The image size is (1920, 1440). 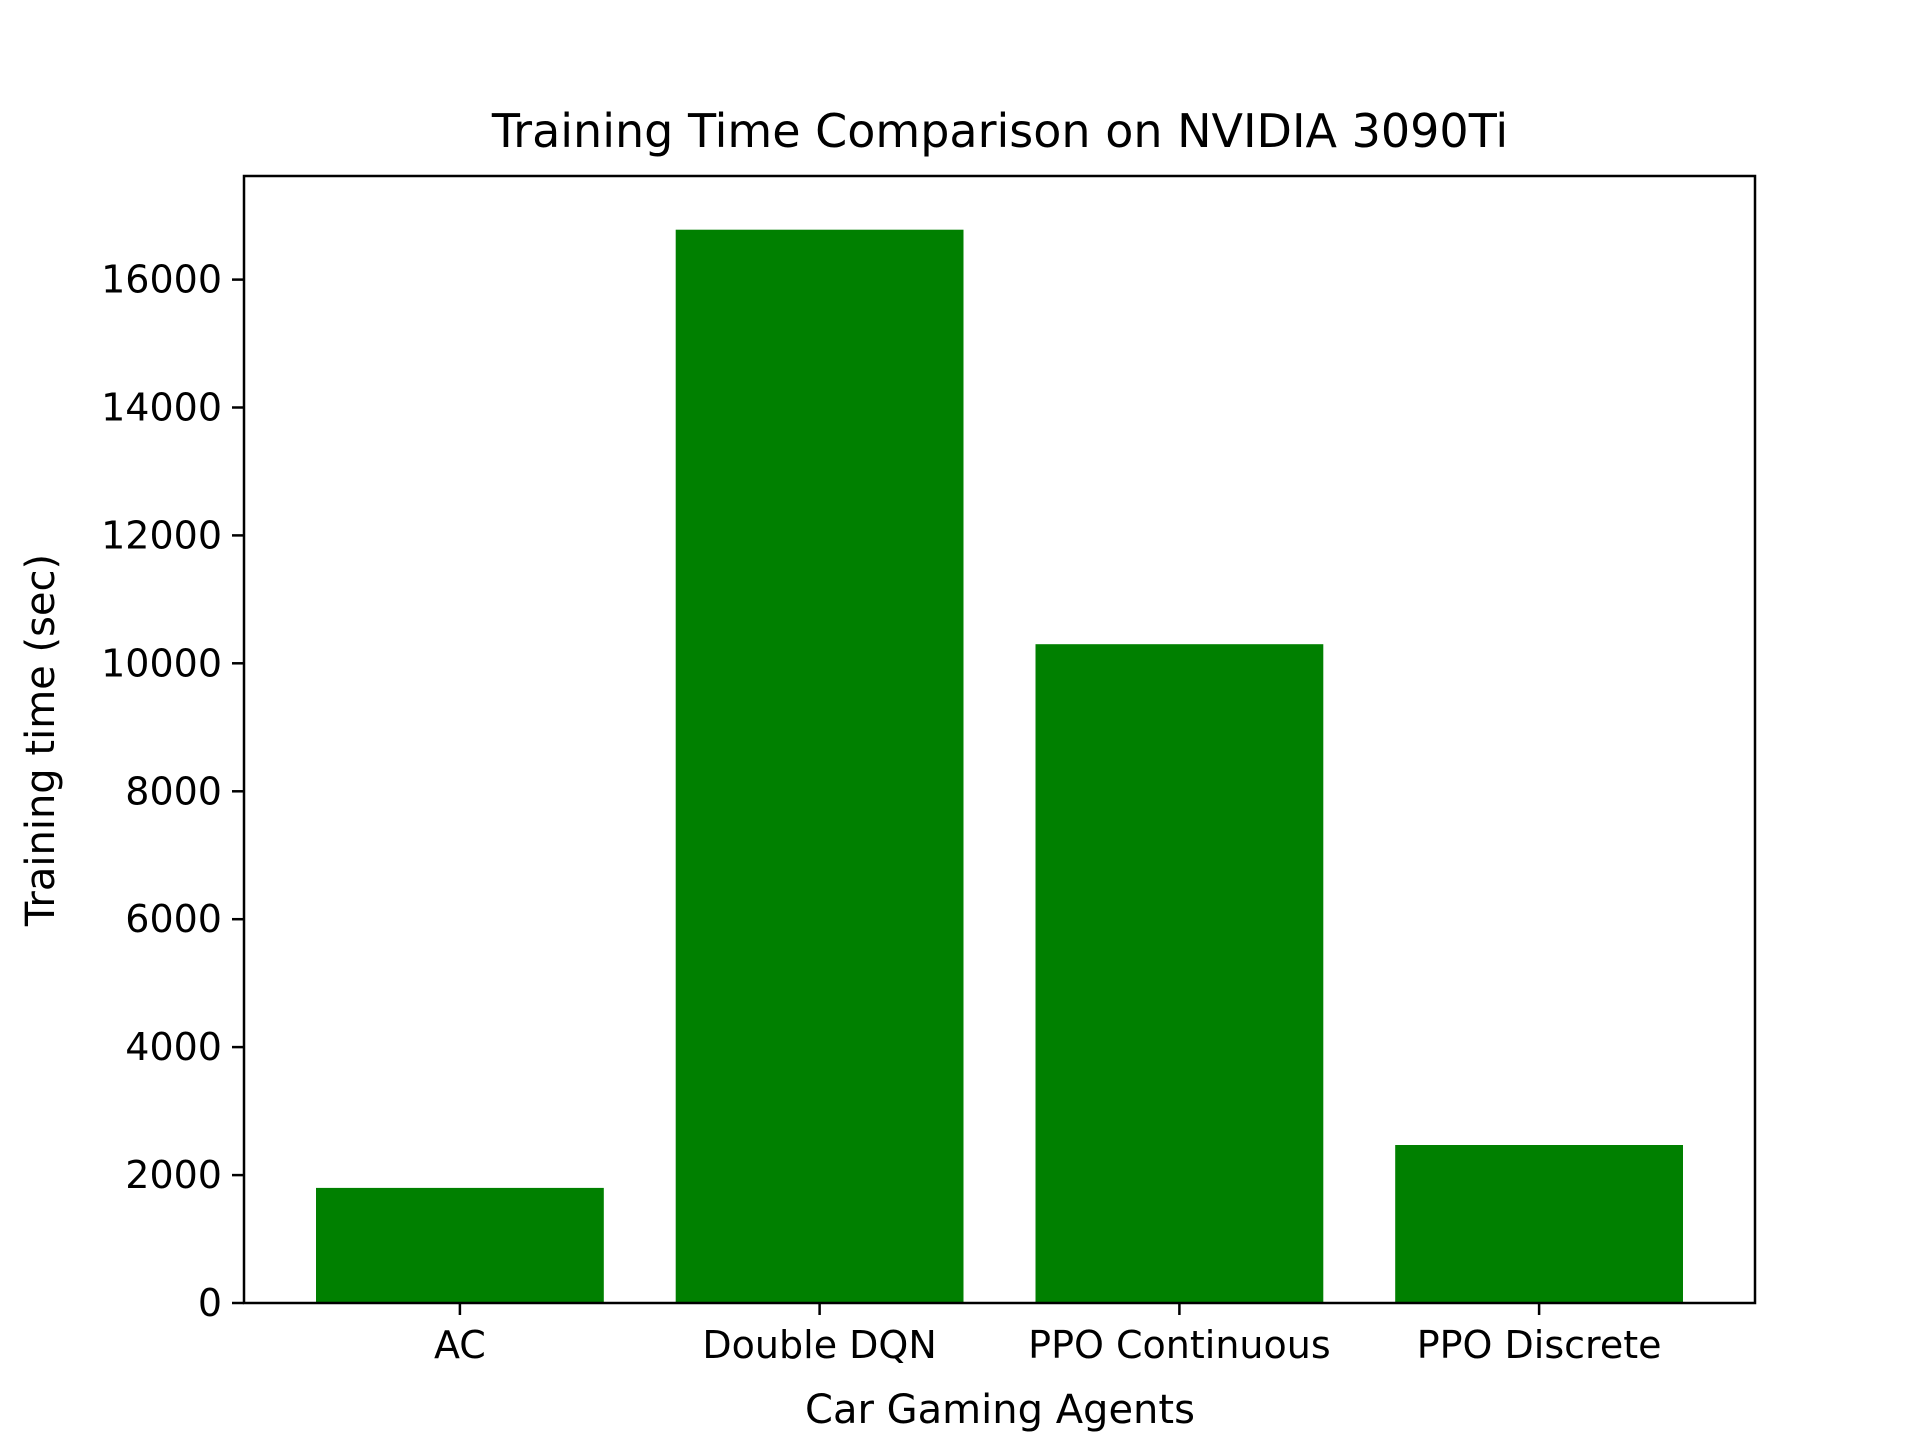 I want to click on x-tick-label: AC, so click(x=460, y=1345).